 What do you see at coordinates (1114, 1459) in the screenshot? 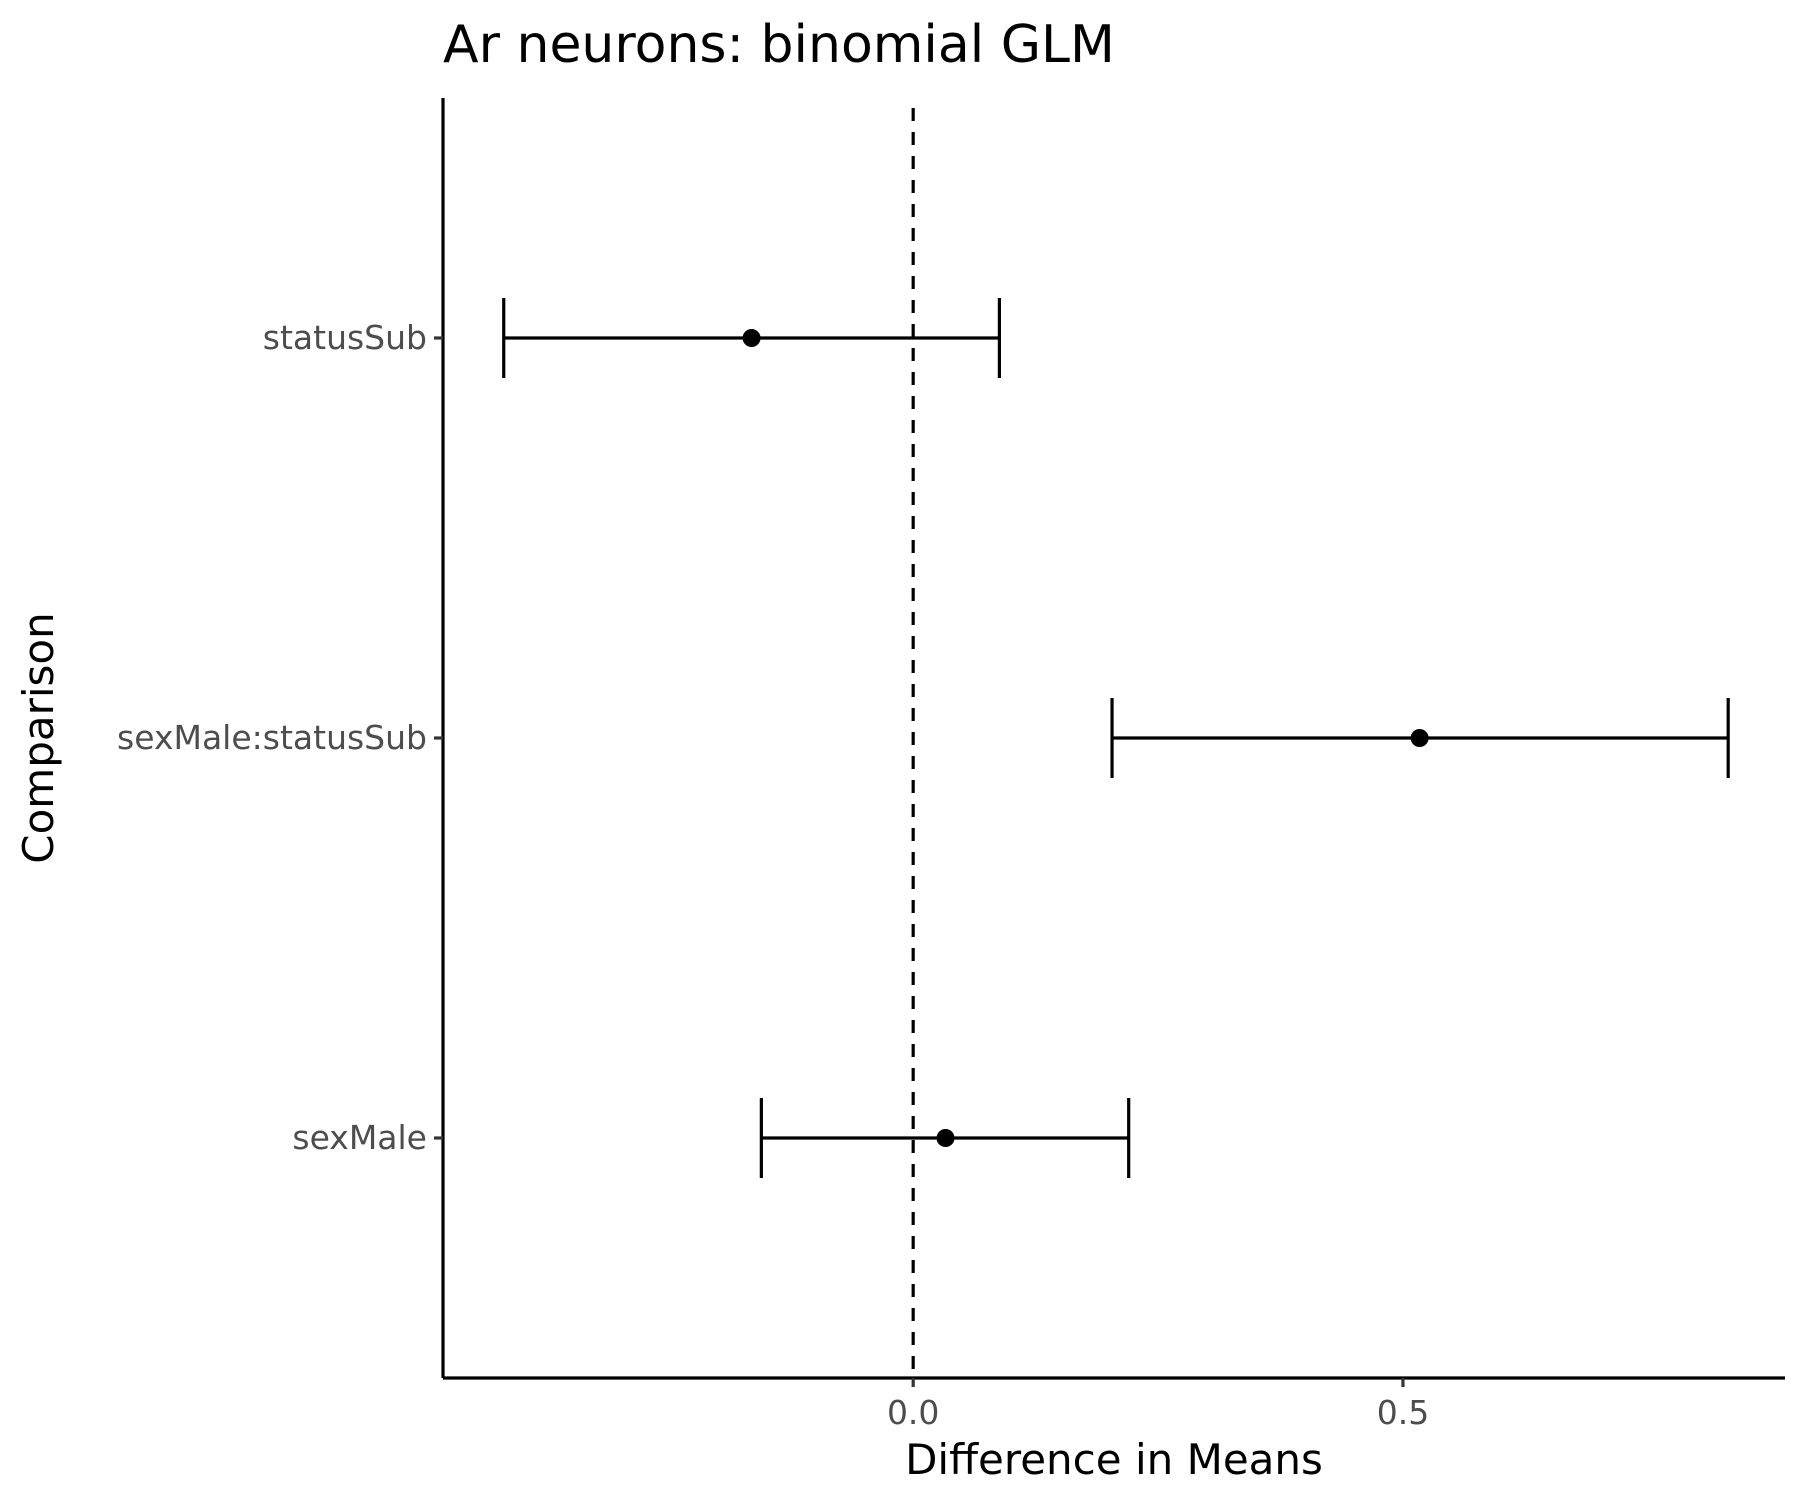
I see `x-axis-title: Difference in Means` at bounding box center [1114, 1459].